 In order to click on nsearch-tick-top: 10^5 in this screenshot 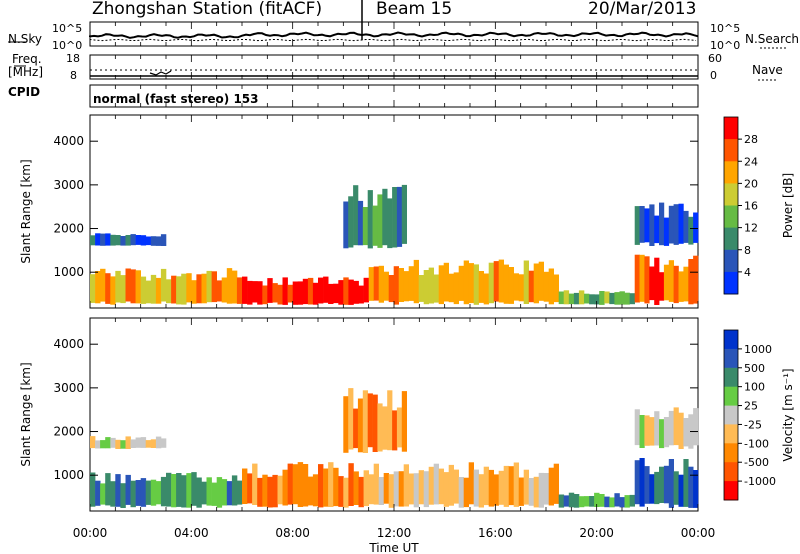, I will do `click(725, 28)`.